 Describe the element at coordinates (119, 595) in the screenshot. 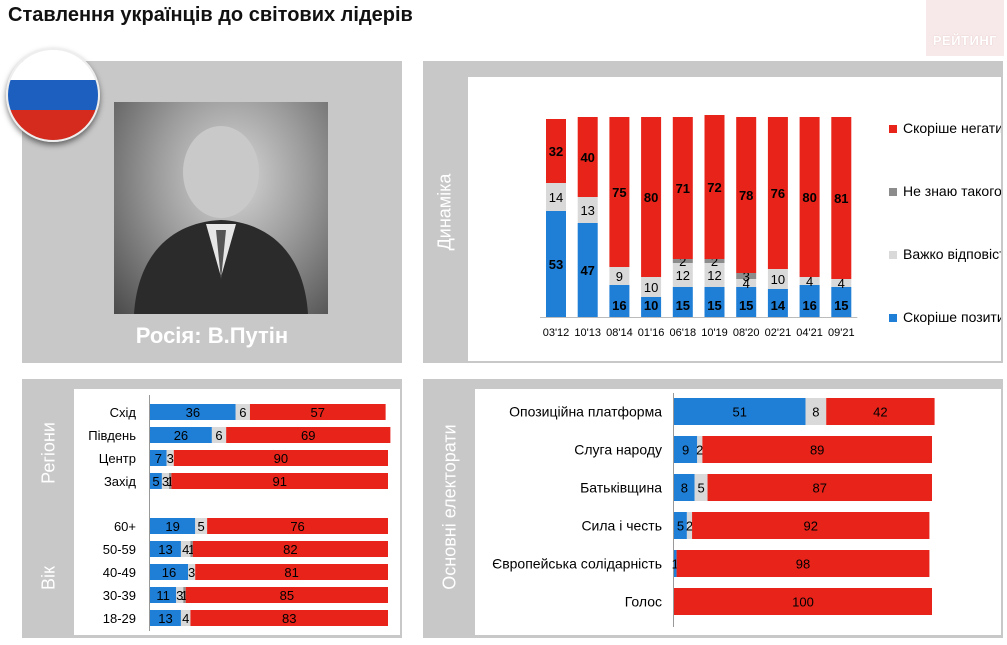

I see `category-label: 30-39` at that location.